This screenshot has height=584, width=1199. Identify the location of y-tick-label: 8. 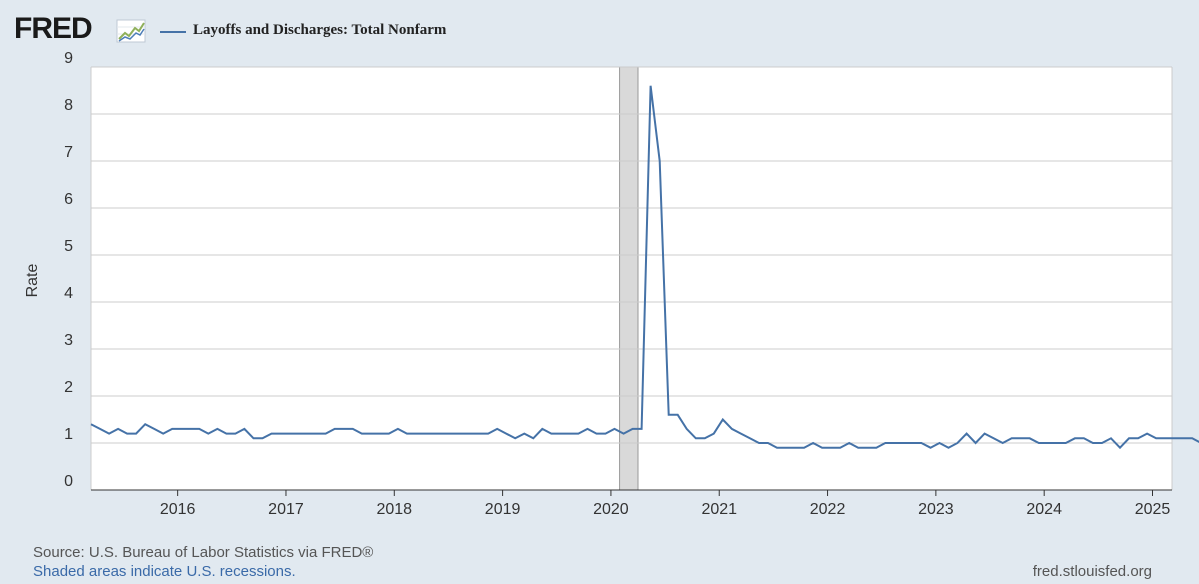
(68, 105).